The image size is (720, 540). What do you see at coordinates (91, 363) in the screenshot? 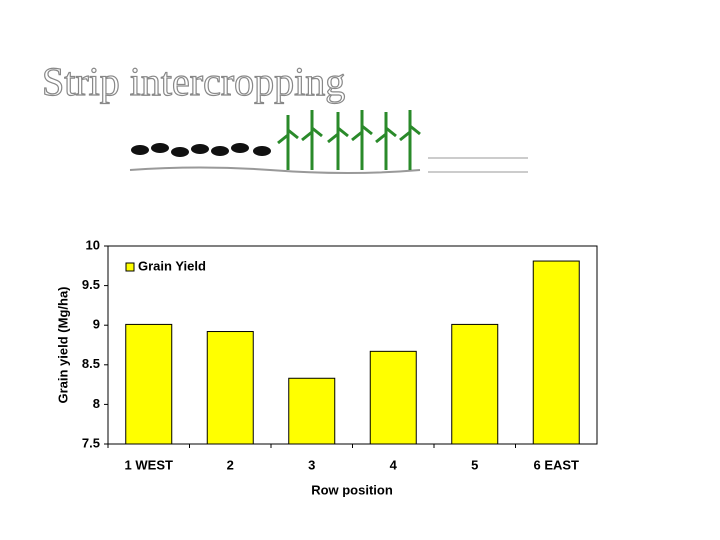
I see `y-tick-label: 8.5` at bounding box center [91, 363].